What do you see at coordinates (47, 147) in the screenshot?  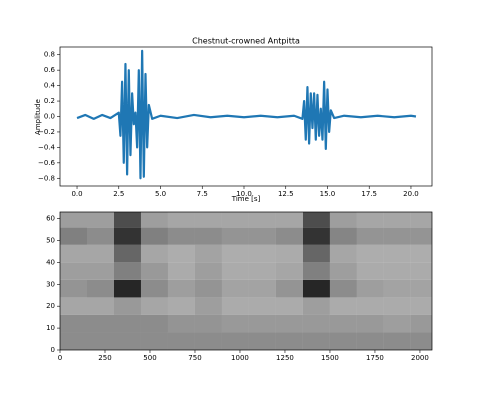 I see `y-tick-label: −0.4` at bounding box center [47, 147].